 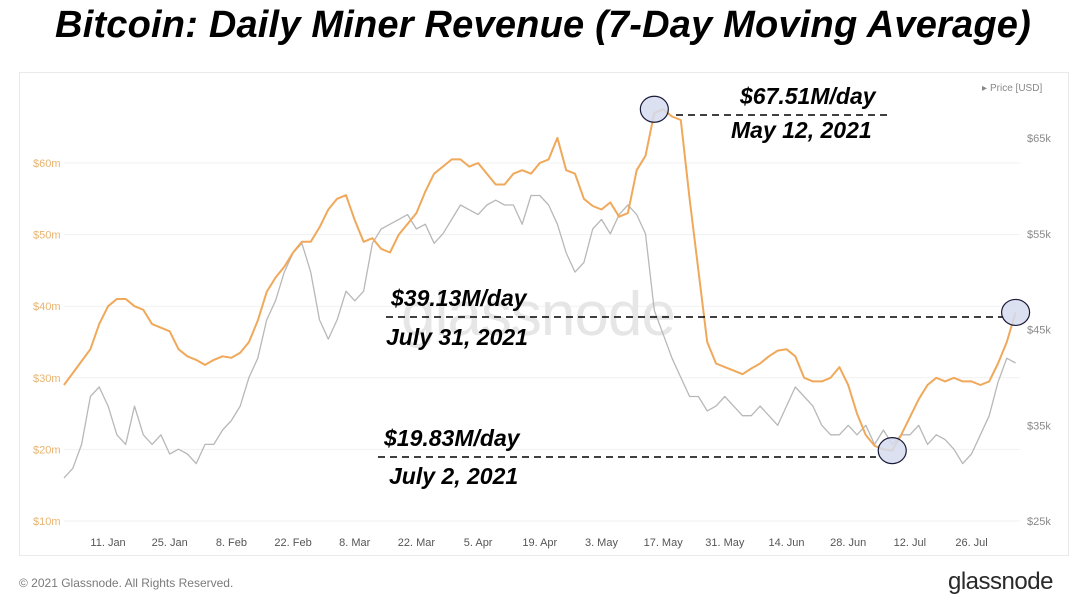 What do you see at coordinates (801, 130) in the screenshot?
I see `annotation-peak-date: May 12, 2021` at bounding box center [801, 130].